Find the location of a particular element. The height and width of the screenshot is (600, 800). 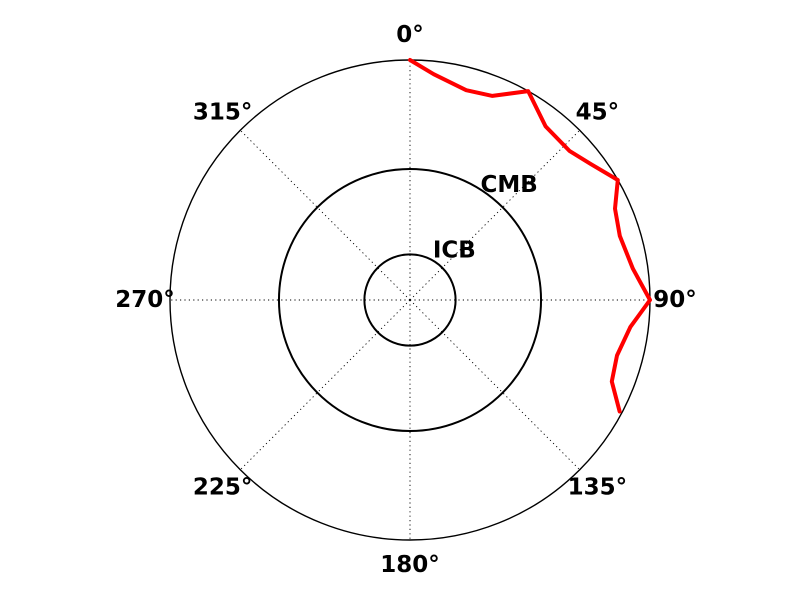

boundary-labels: CMB ICB is located at coordinates (485, 217).